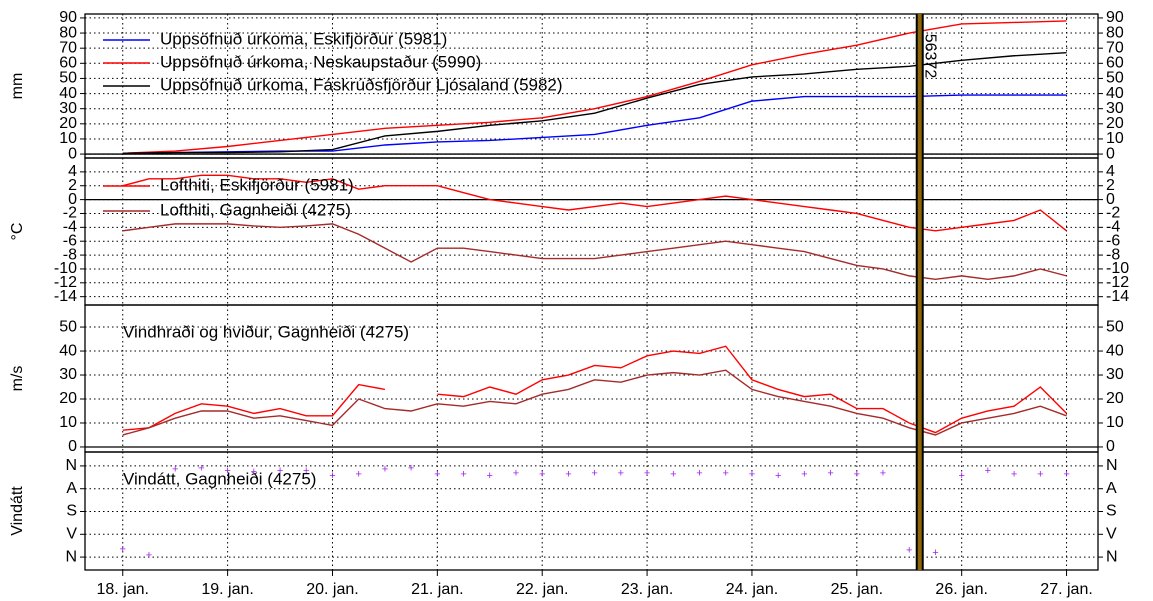 This screenshot has height=601, width=1153. I want to click on x-tick-label: 21. jan., so click(437, 589).